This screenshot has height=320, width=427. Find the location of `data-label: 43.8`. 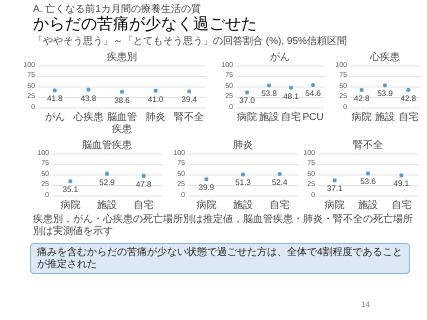

data-label: 43.8 is located at coordinates (89, 98).